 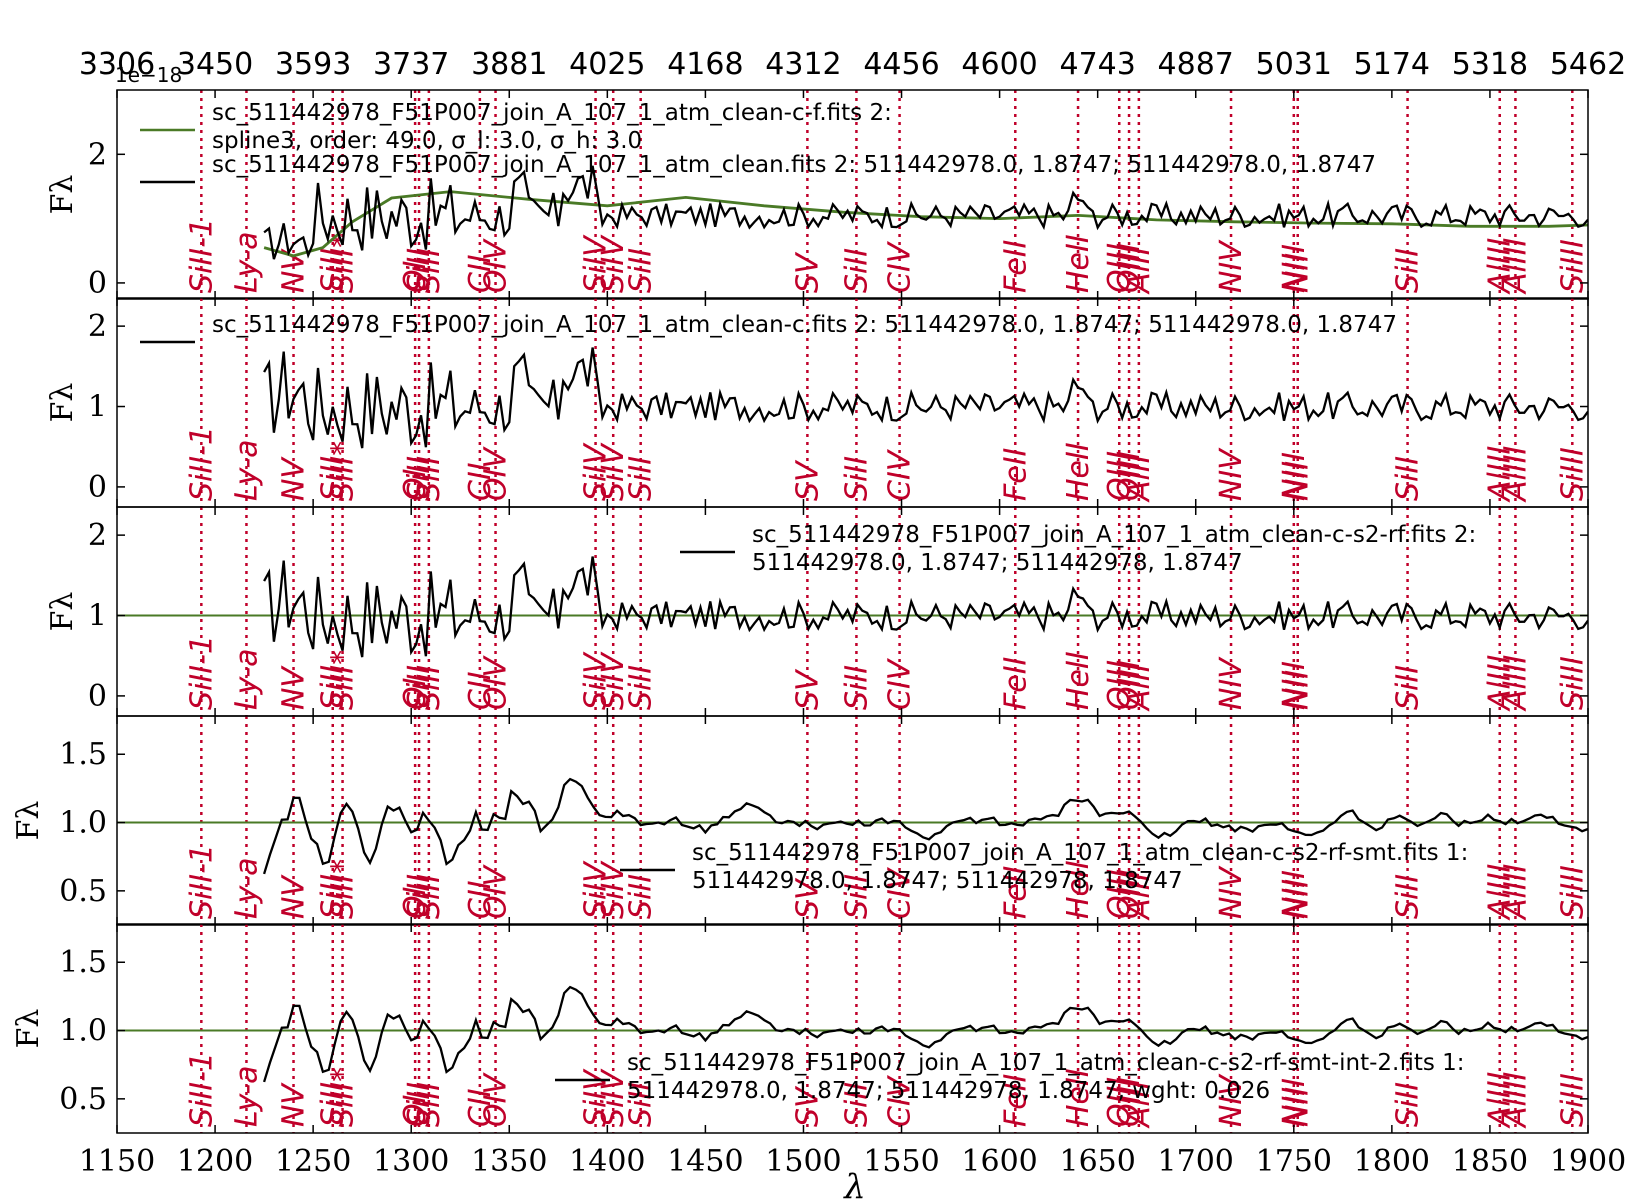 I want to click on y-tick-label: 1.5, so click(x=83, y=962).